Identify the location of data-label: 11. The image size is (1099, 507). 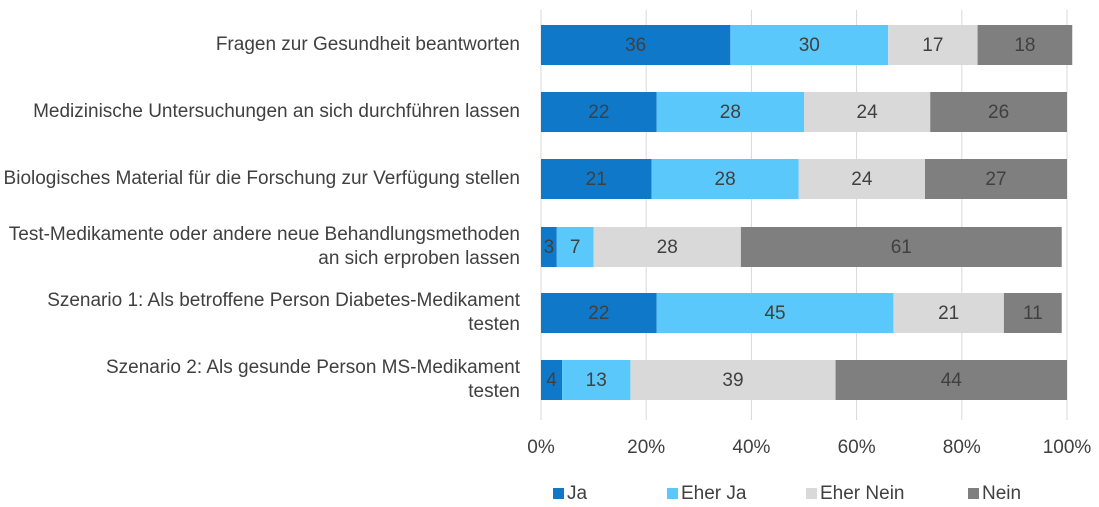
(1033, 313).